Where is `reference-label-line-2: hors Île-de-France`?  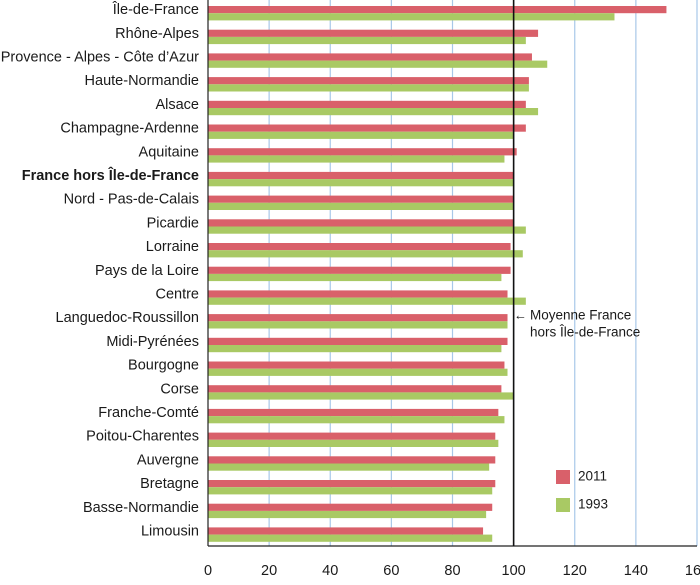
reference-label-line-2: hors Île-de-France is located at coordinates (585, 332).